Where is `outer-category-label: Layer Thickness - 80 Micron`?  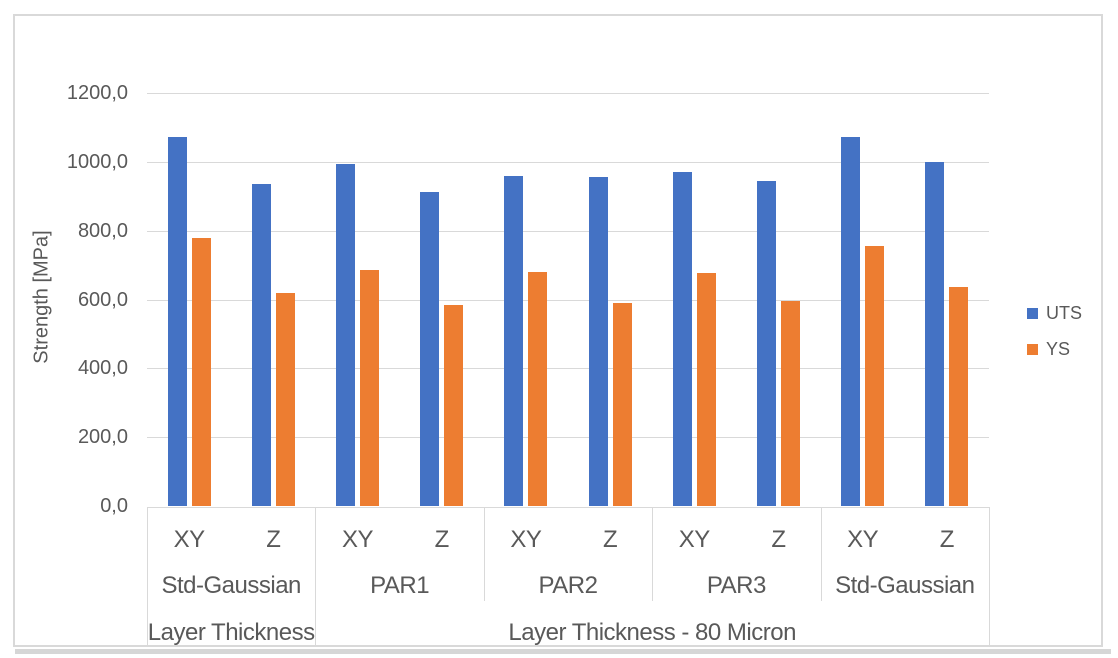 outer-category-label: Layer Thickness - 80 Micron is located at coordinates (652, 632).